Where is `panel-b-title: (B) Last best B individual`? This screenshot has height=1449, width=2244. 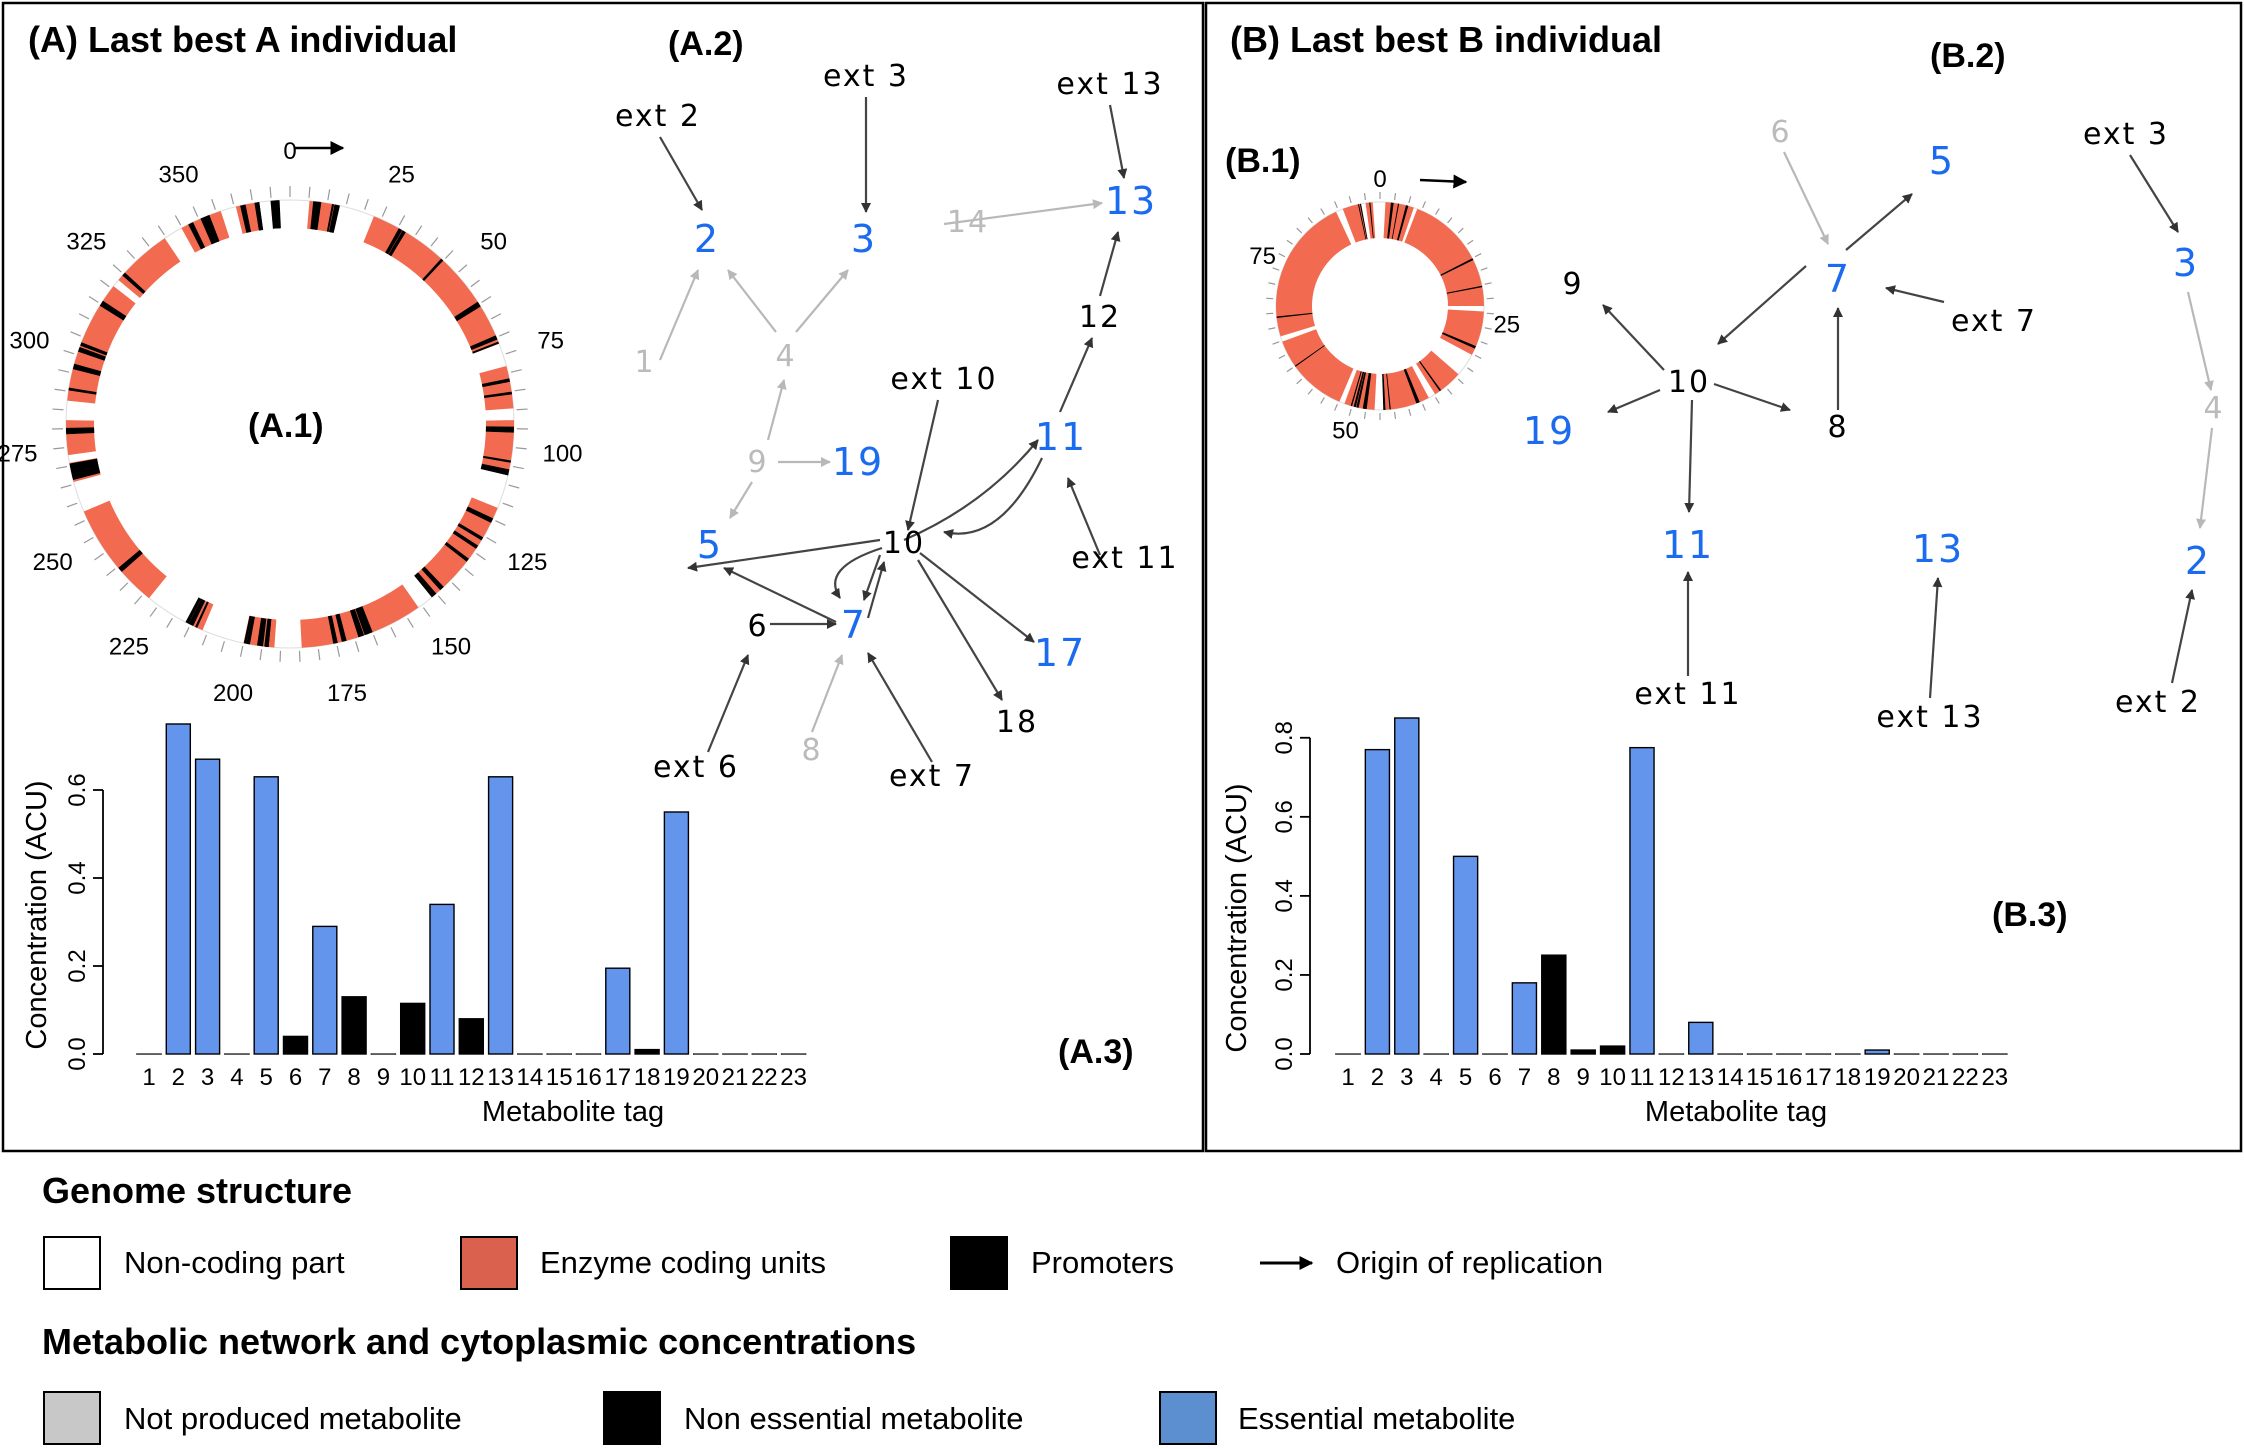
panel-b-title: (B) Last best B individual is located at coordinates (1446, 39).